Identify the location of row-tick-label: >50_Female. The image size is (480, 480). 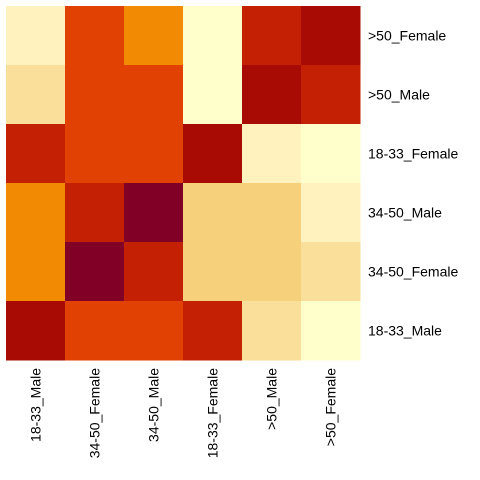
(407, 36).